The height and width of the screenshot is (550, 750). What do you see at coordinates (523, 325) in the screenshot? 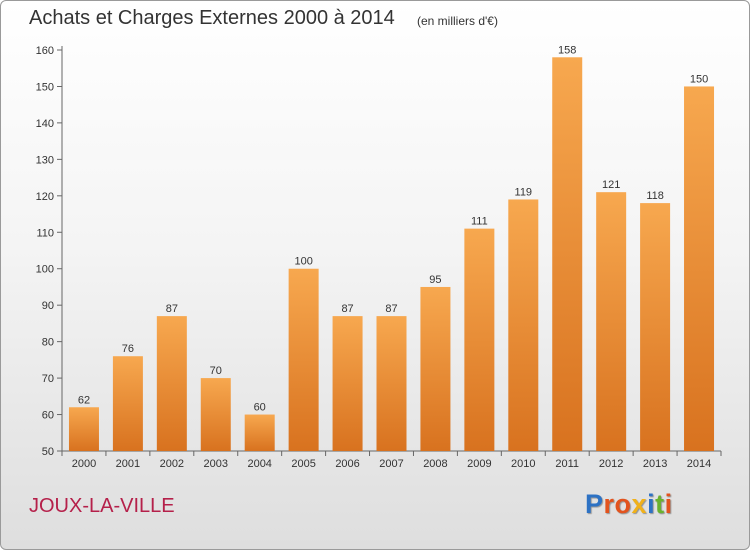
I see `bar-2010` at bounding box center [523, 325].